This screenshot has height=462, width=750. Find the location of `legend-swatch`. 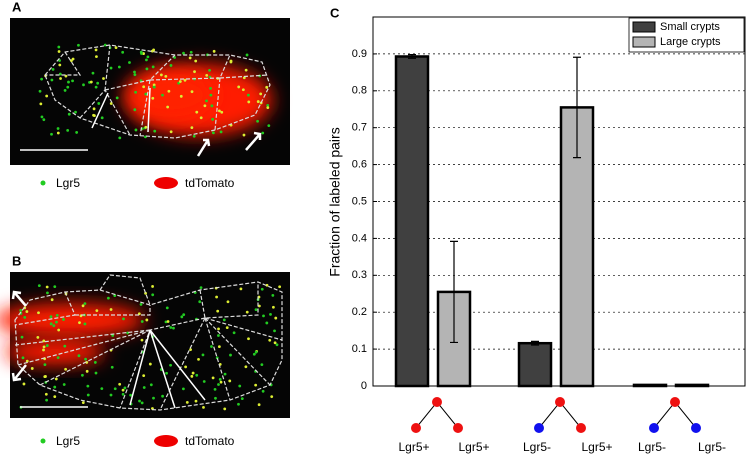

legend-swatch is located at coordinates (644, 27).